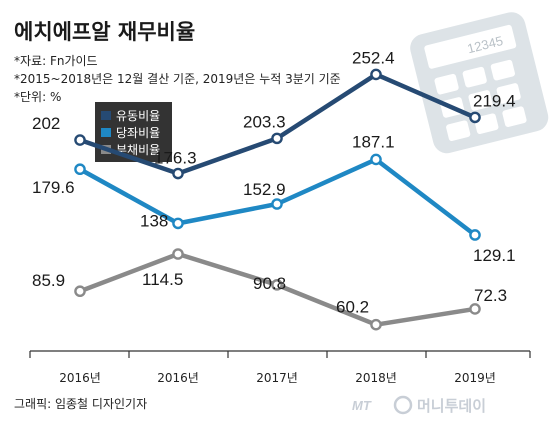 The height and width of the screenshot is (428, 560). Describe the element at coordinates (451, 406) in the screenshot. I see `watermark-name: 머니투데이` at that location.